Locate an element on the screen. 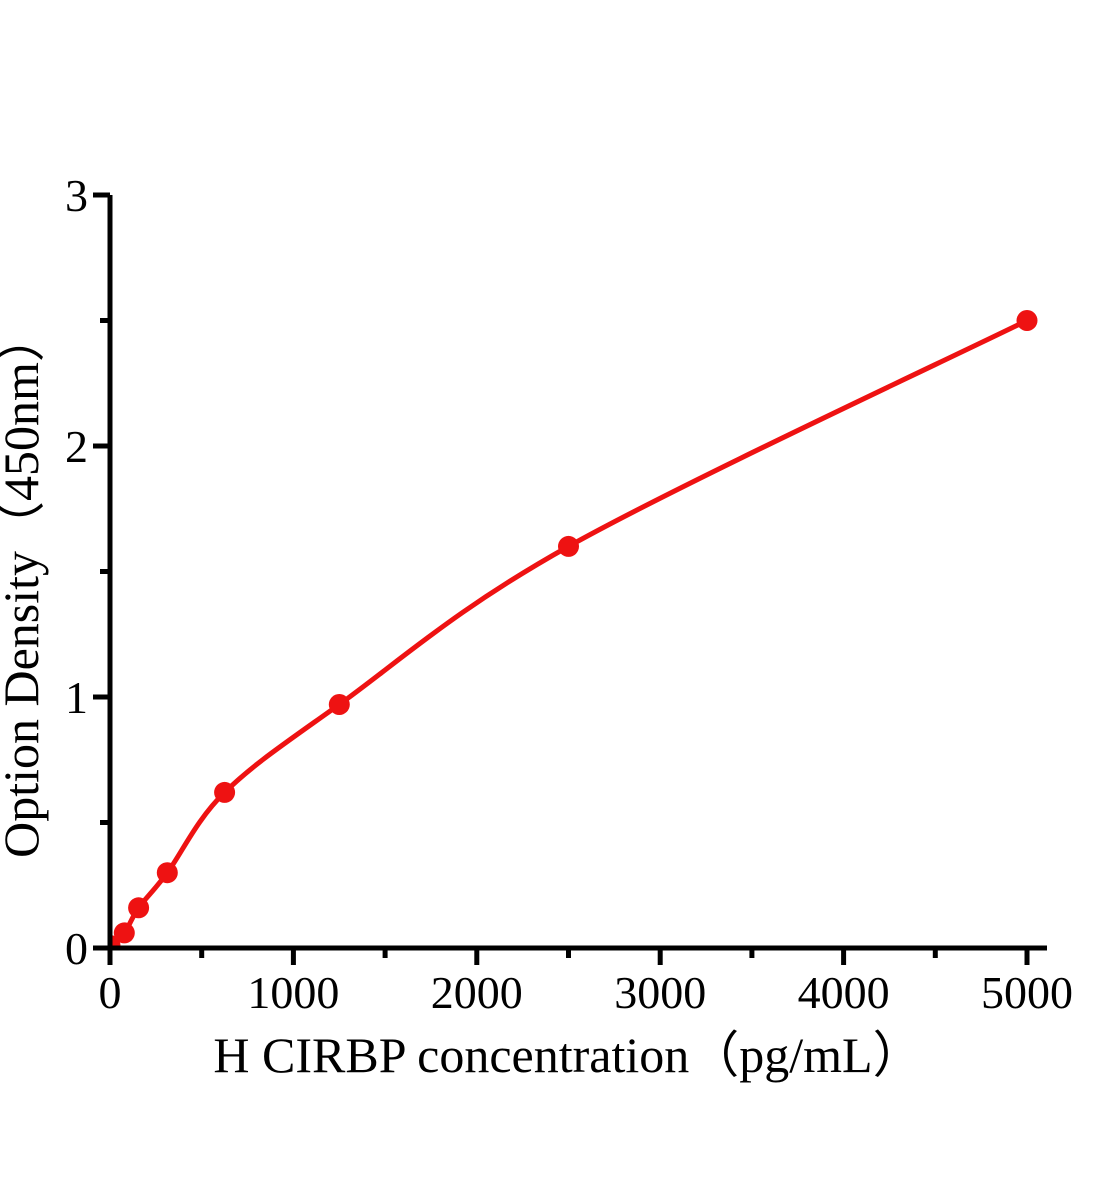 The image size is (1104, 1200). x-tick-label: 2000 is located at coordinates (477, 992).